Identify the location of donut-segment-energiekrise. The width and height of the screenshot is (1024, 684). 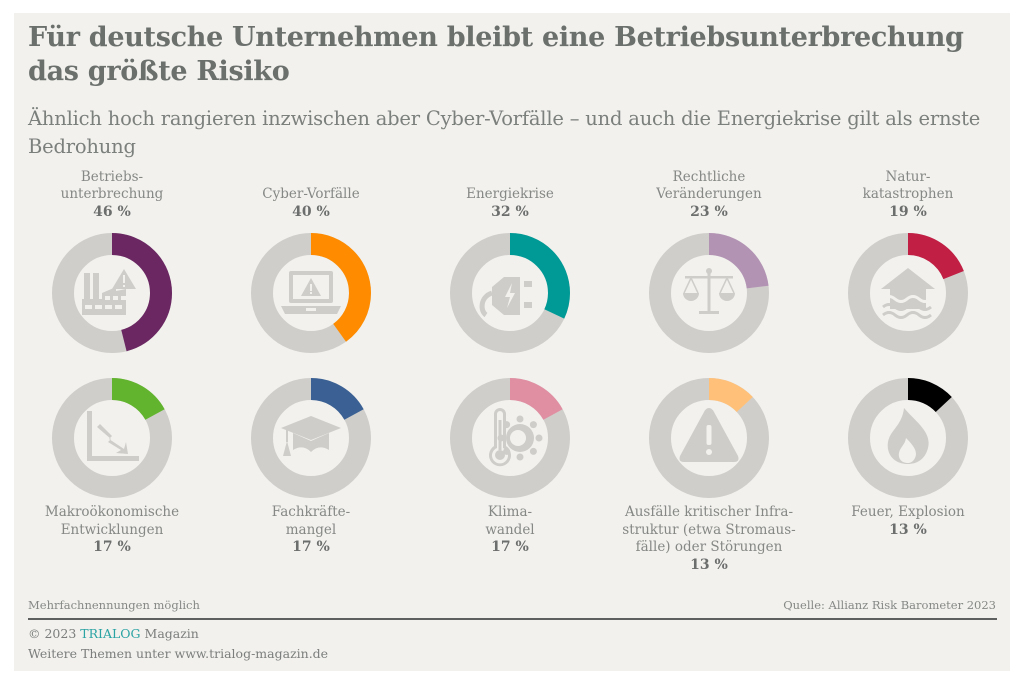
(510, 293).